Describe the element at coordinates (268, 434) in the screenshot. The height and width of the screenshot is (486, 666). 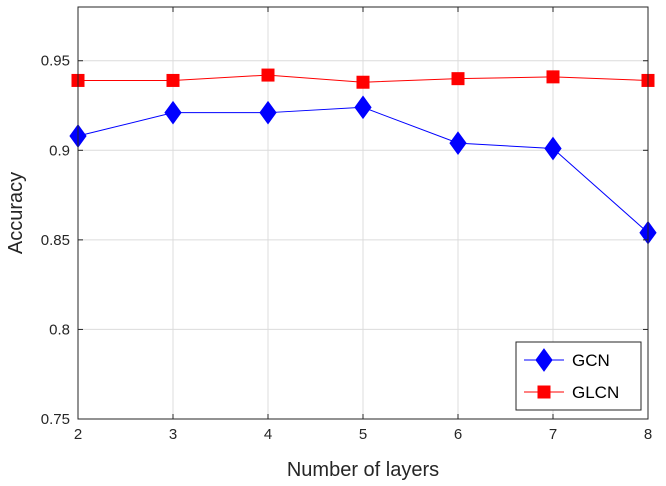
I see `x-tick-label: 4` at that location.